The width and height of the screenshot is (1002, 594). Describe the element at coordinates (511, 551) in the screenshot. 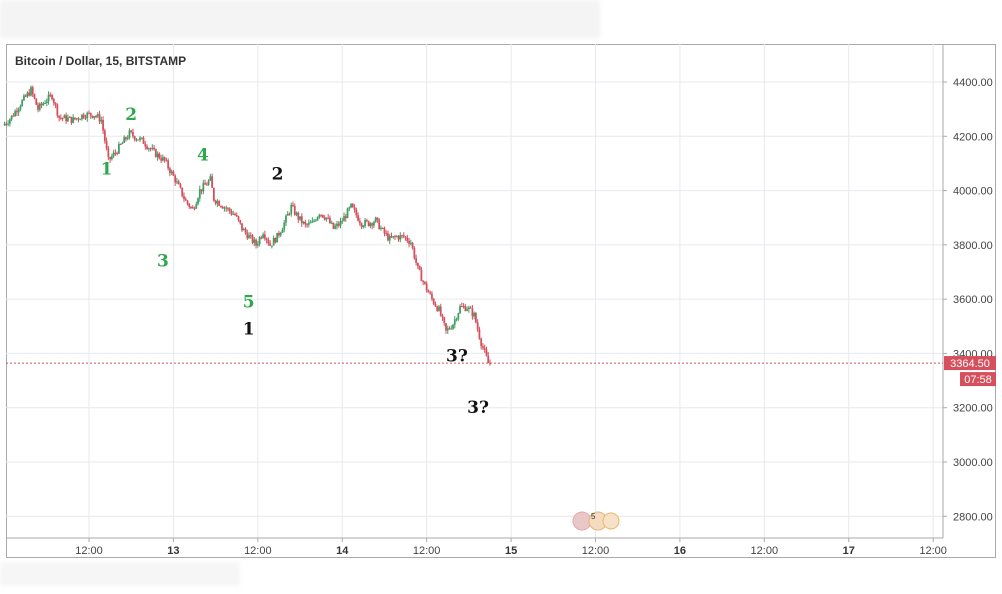

I see `time-tick-label: 15` at that location.